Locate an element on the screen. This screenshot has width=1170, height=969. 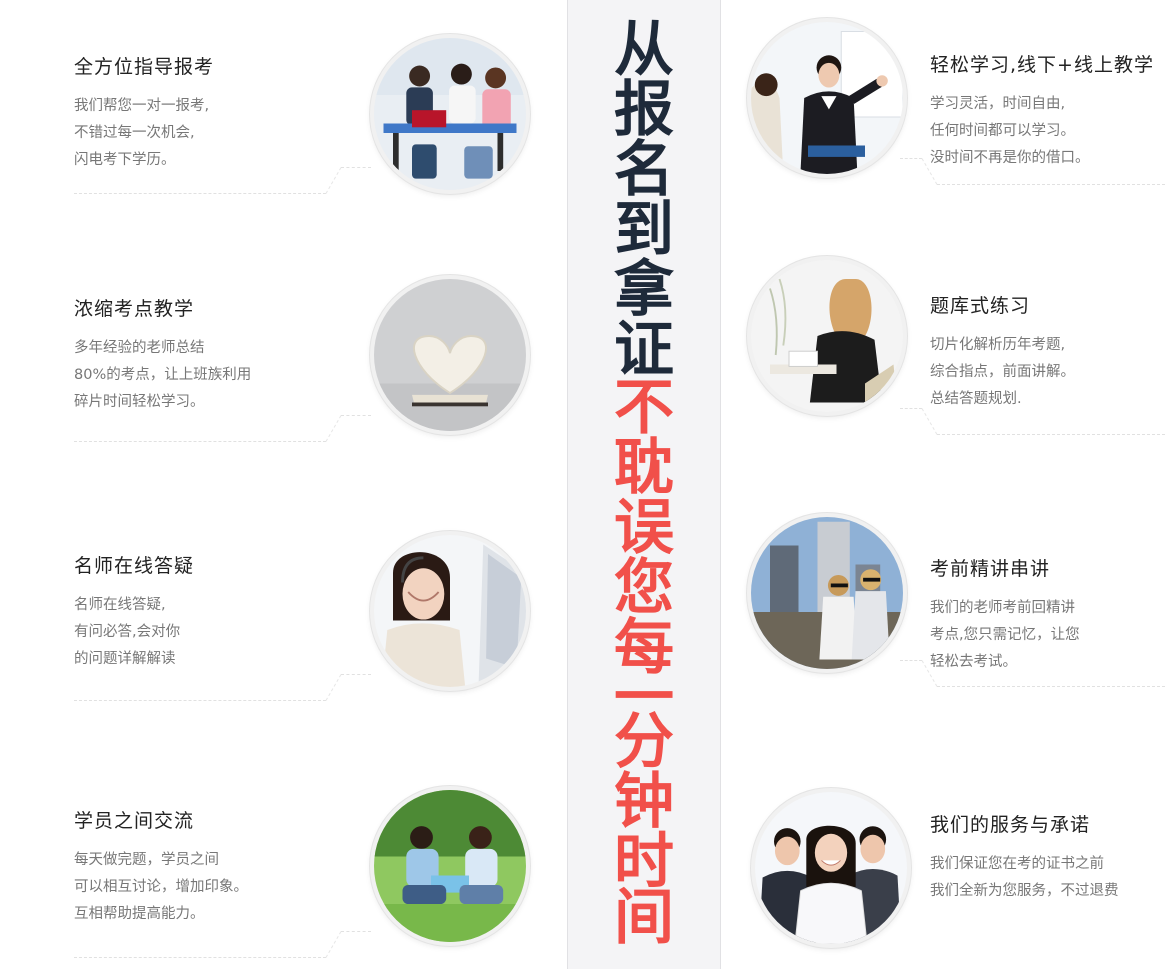
feature-student-exchange: 学员之间交流 每天做完题，学员之间 可以相互讨论，增加印象。 互相帮助提高能力。 is located at coordinates (224, 867).